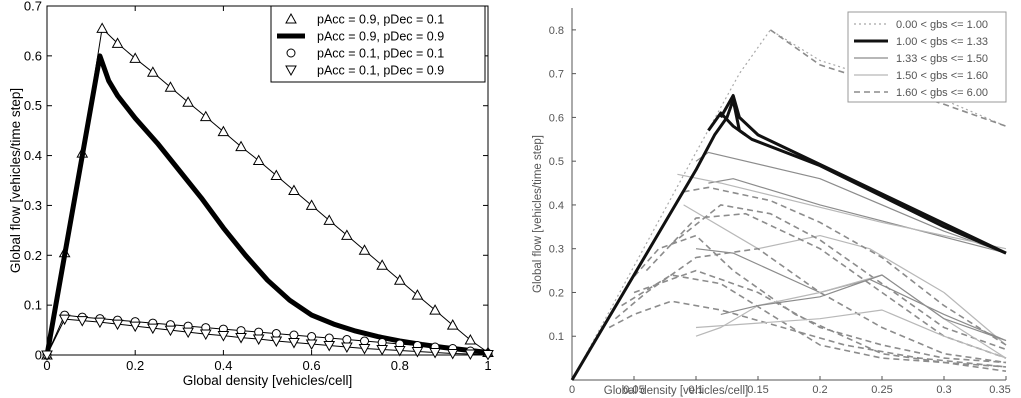 This screenshot has height=398, width=1021. Describe the element at coordinates (942, 93) in the screenshot. I see `legend-label: 1.60 < gbs <= 6.00` at that location.